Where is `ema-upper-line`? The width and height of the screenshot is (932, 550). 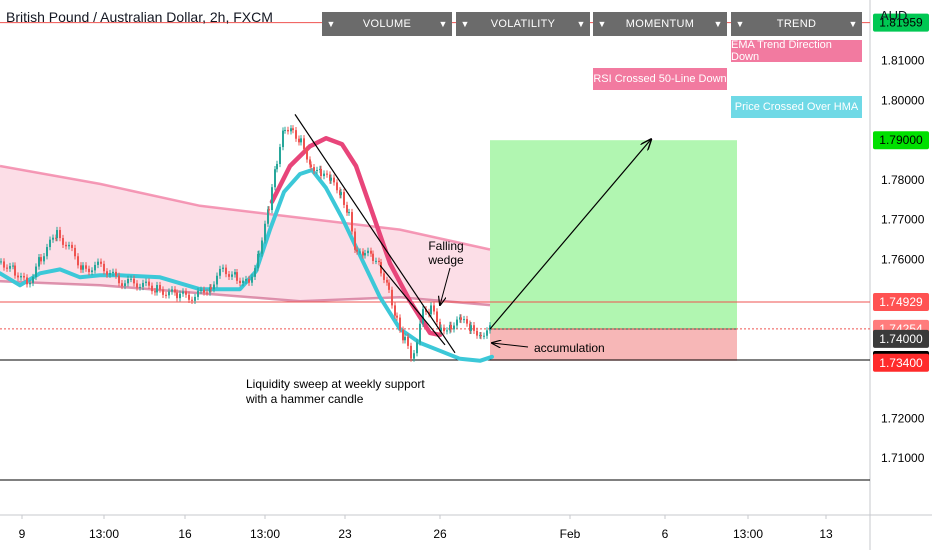 ema-upper-line is located at coordinates (245, 207).